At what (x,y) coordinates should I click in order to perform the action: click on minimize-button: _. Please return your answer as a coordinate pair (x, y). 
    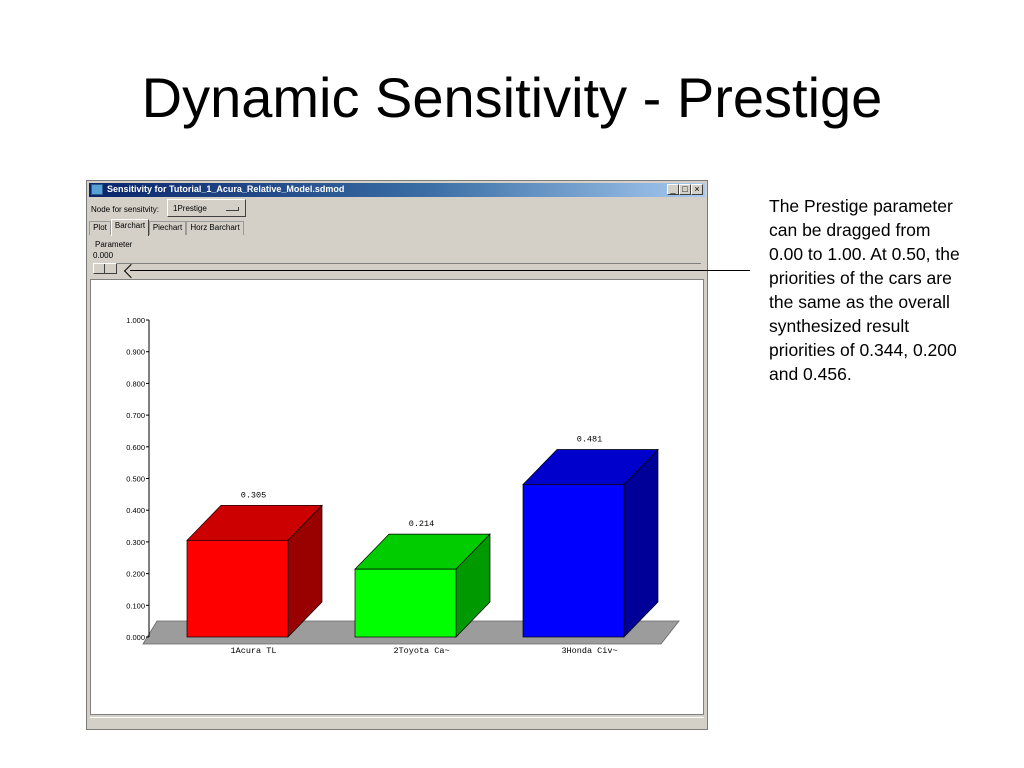
    Looking at the image, I should click on (673, 189).